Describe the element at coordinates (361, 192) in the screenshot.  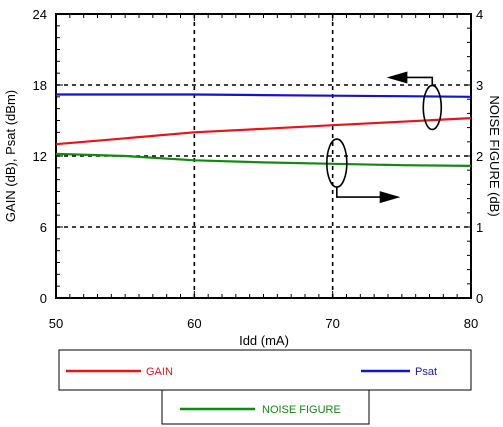
I see `axis-indicator-arrow-right` at that location.